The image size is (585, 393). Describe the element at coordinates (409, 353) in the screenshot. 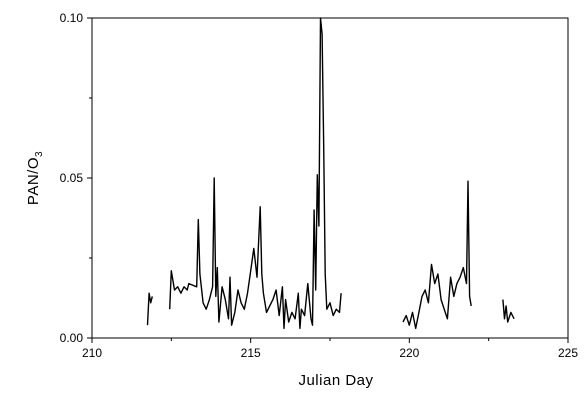

I see `x-tick-label: 220` at that location.